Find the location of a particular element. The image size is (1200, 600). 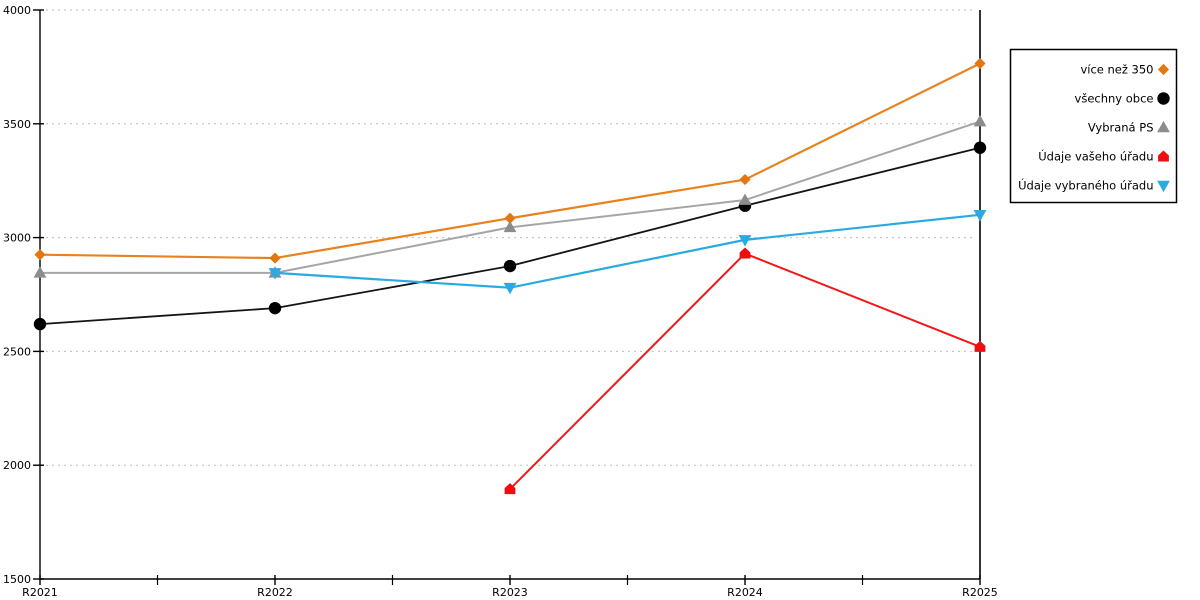

data-point-vice-nez-350-R2021 is located at coordinates (40, 255).